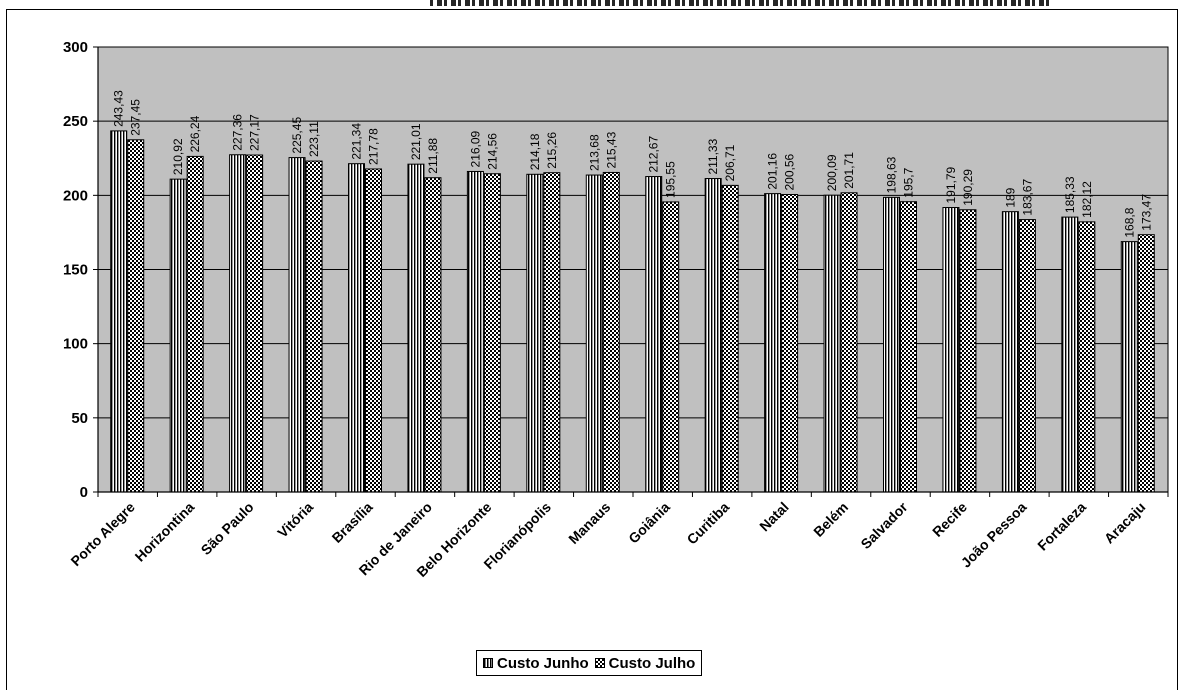 Image resolution: width=1184 pixels, height=690 pixels. What do you see at coordinates (178, 156) in the screenshot?
I see `data-label: 210,92` at bounding box center [178, 156].